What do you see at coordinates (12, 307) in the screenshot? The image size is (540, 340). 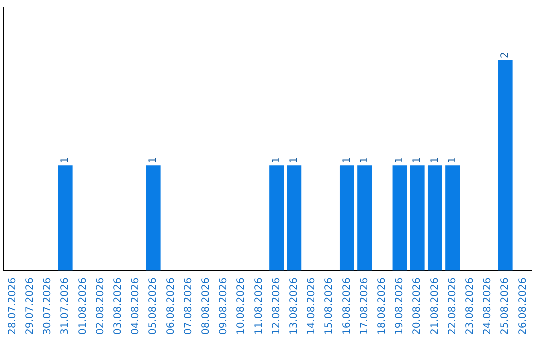 I see `x-tick-label: 28.07.2026` at bounding box center [12, 307].